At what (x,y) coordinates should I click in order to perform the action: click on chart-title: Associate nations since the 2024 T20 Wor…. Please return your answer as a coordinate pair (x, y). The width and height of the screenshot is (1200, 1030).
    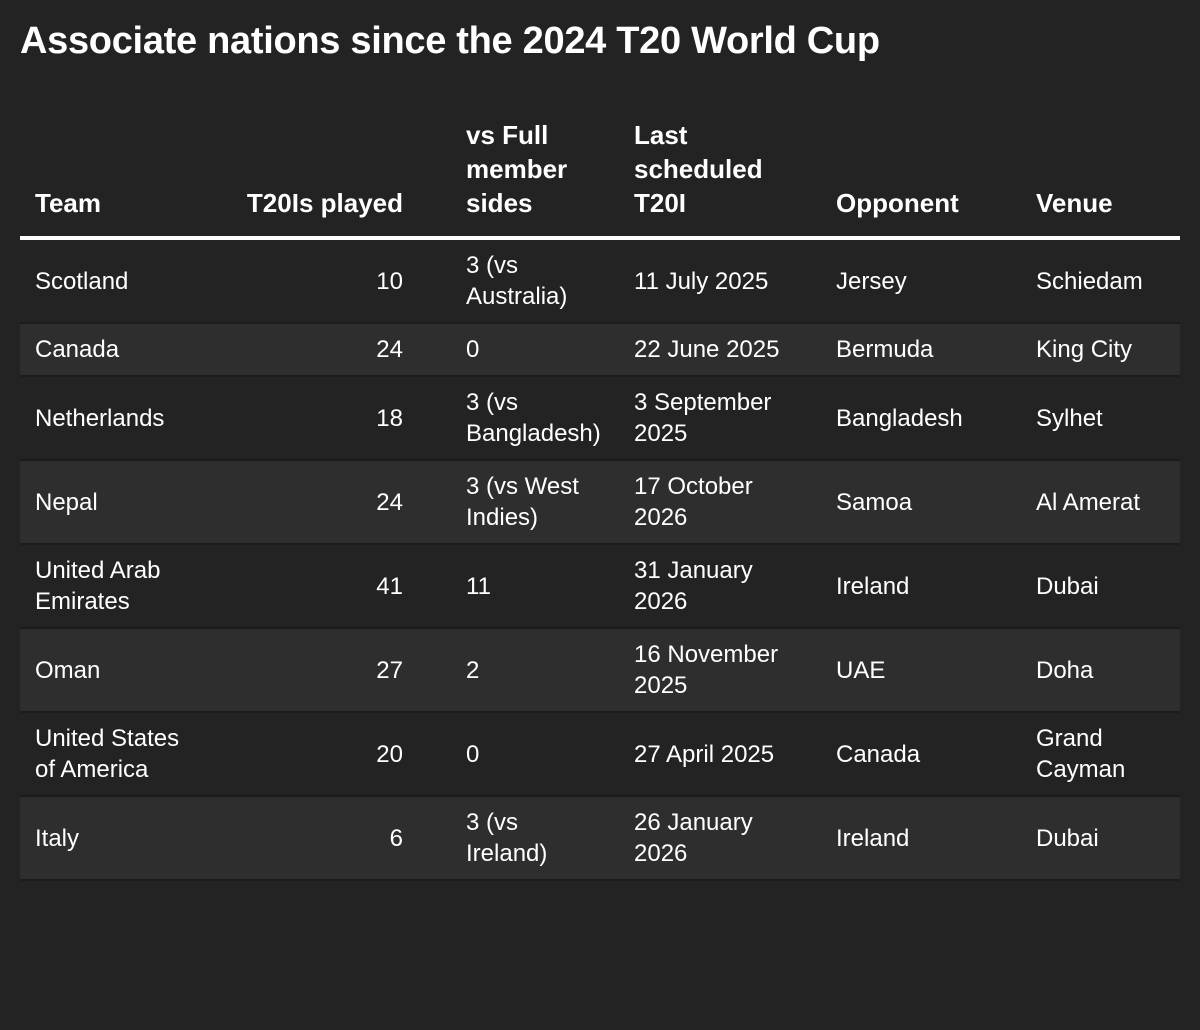
    Looking at the image, I should click on (450, 41).